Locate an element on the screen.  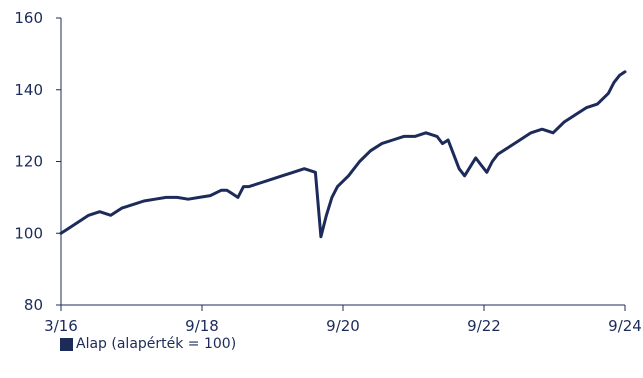
x-axis-ticks: 3/16 9/18 9/20 9/22 9/24 is located at coordinates (343, 320).